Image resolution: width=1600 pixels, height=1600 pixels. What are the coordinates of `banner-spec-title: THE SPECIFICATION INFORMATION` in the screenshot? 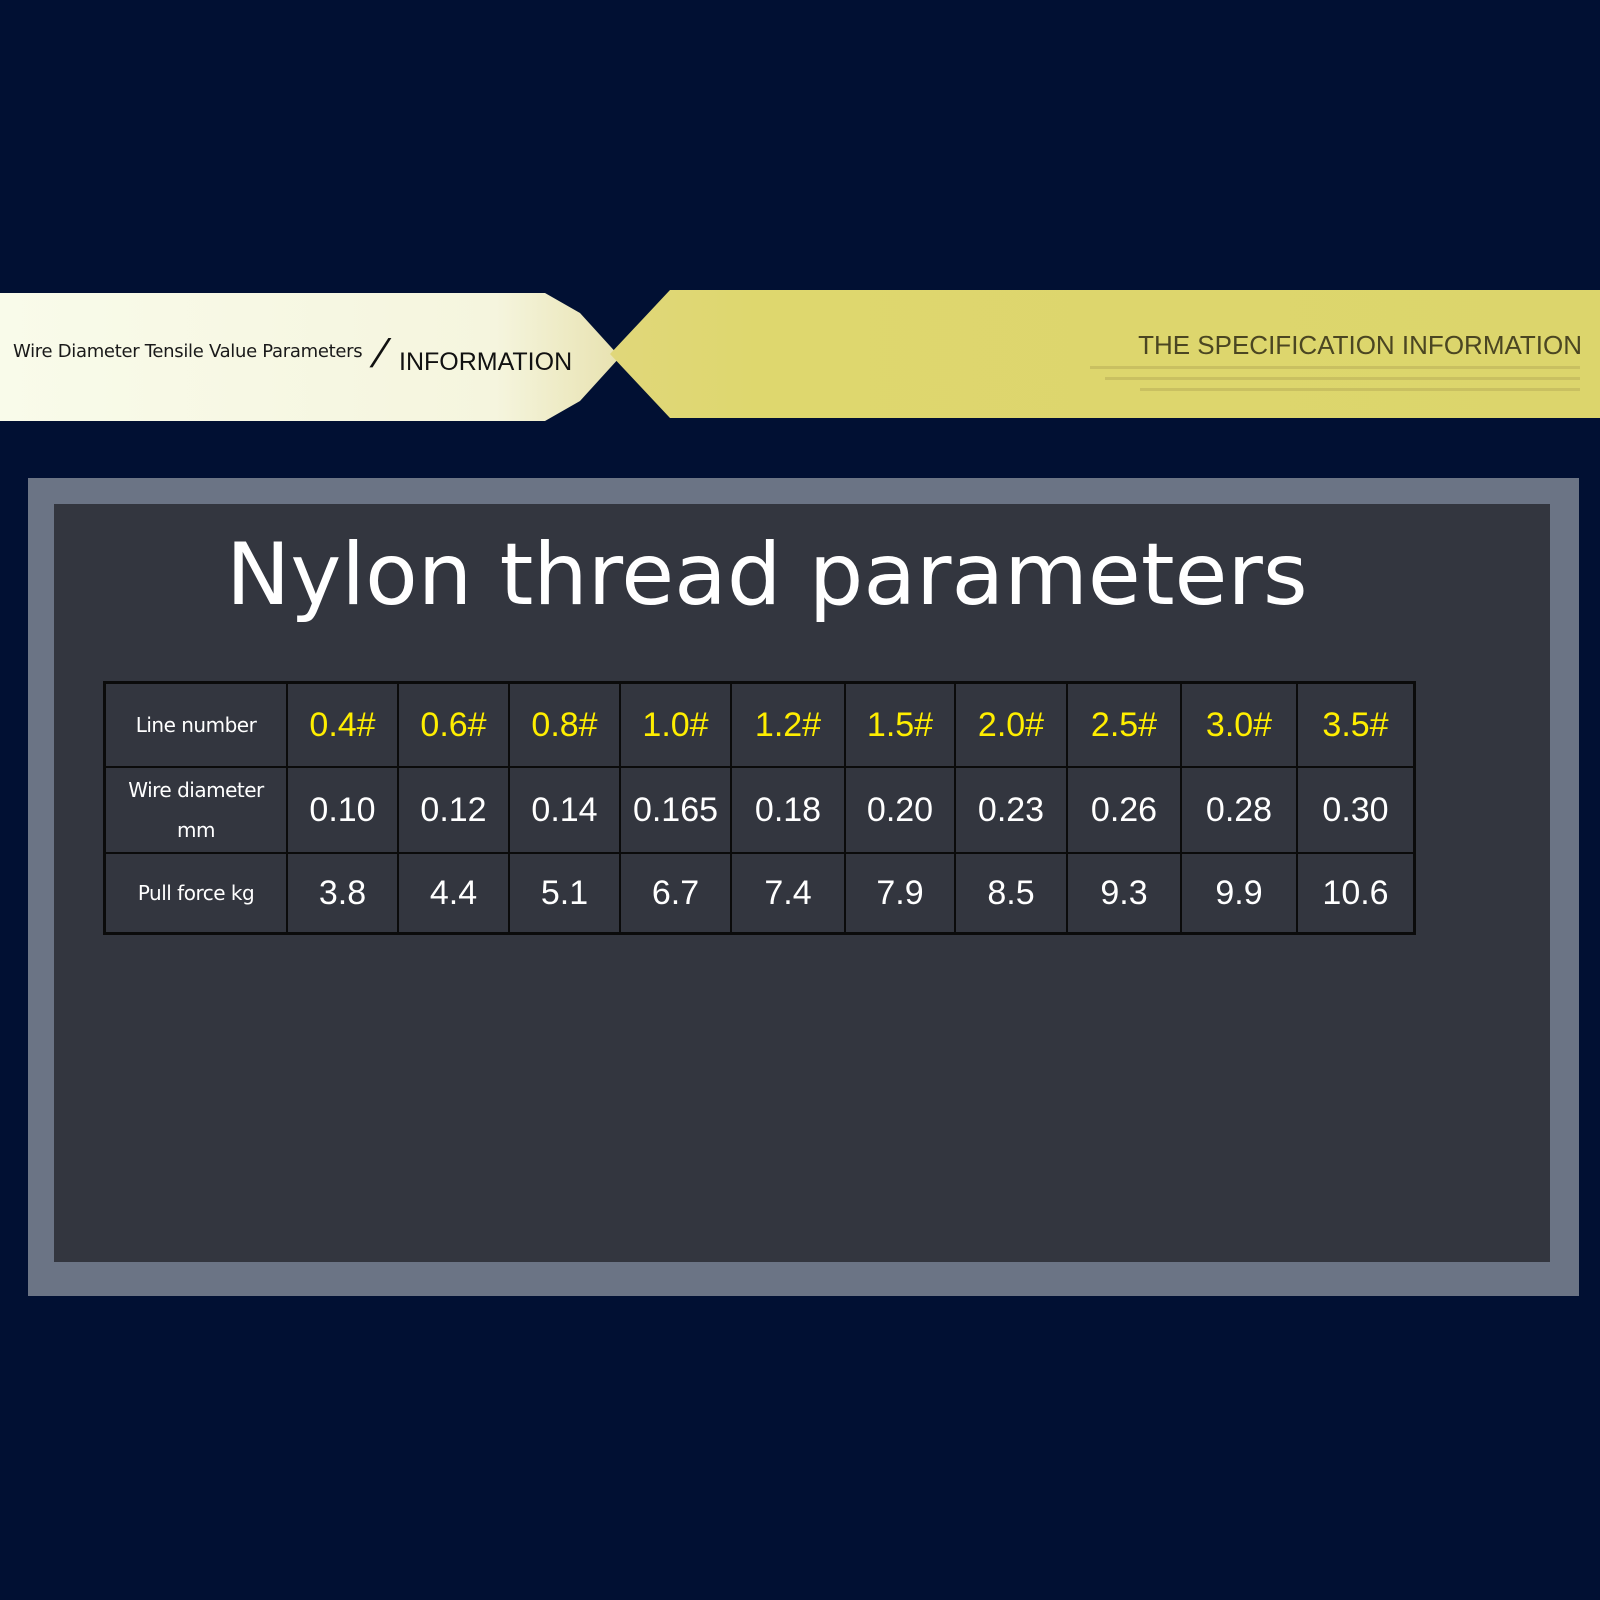 It's located at (1360, 345).